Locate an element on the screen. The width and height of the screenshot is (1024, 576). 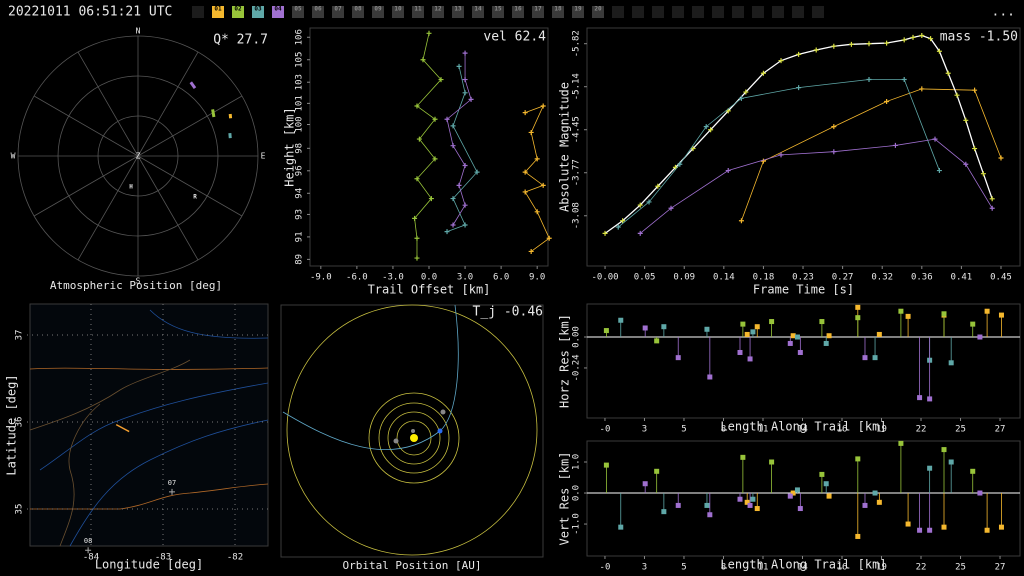
panel-title: Orbital Position [AU] is located at coordinates (411, 565).